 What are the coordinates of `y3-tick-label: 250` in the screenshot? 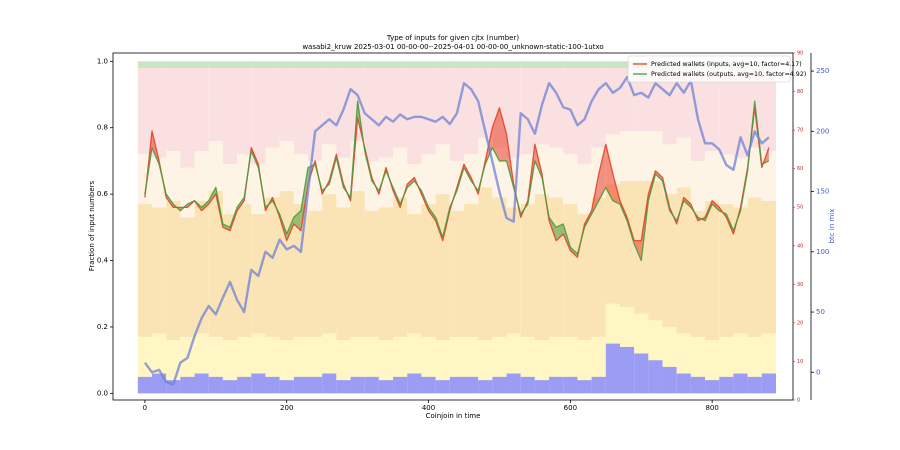 It's located at (822, 71).